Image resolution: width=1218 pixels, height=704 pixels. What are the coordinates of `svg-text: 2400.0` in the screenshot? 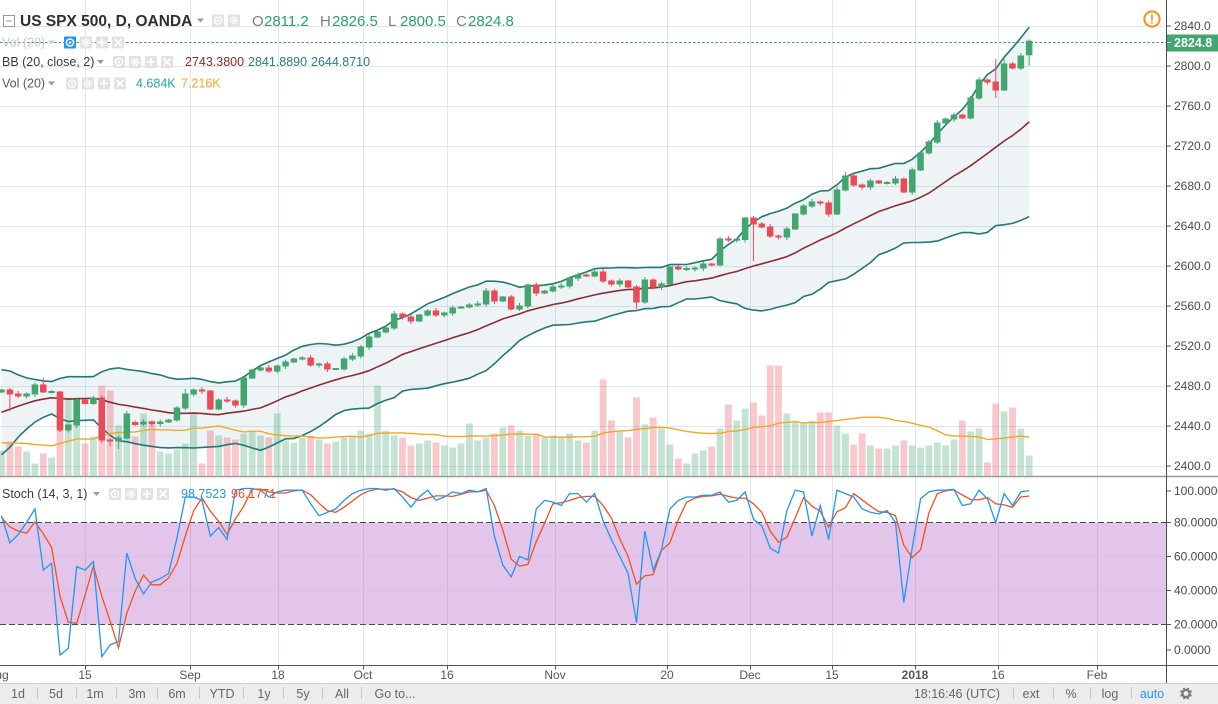 It's located at (1192, 466).